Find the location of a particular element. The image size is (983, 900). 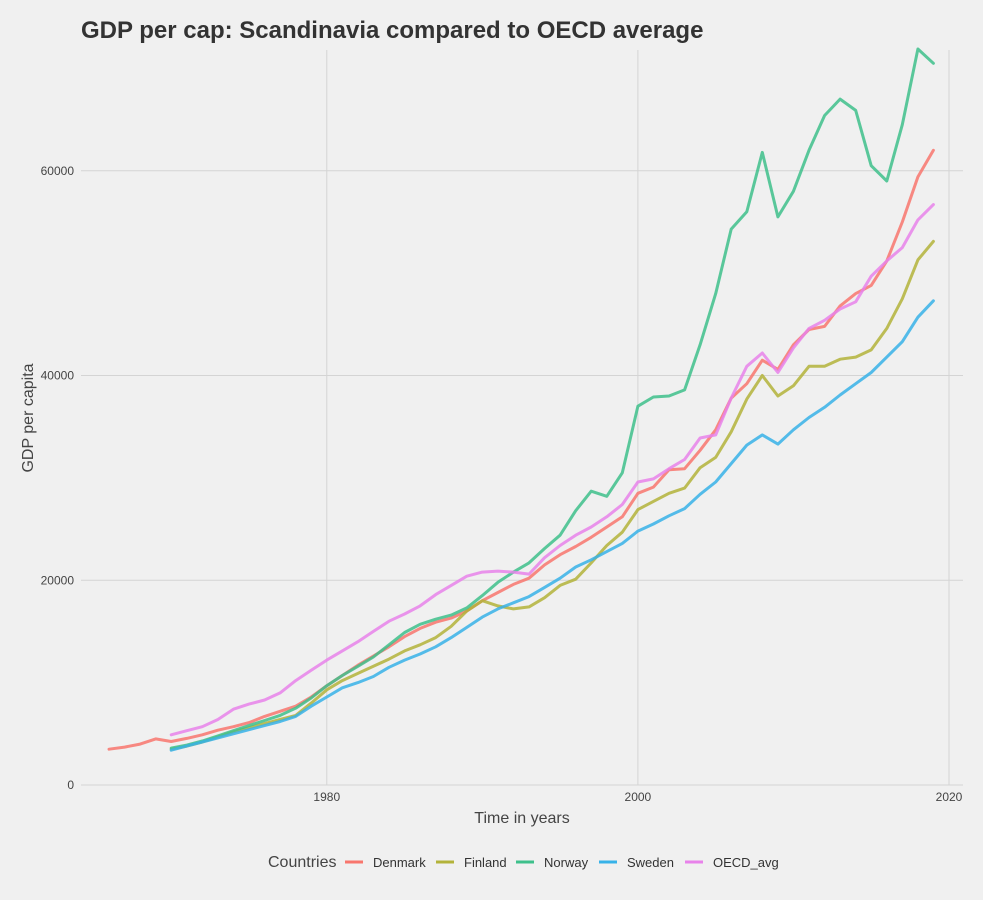

y-tick-label: 60000 is located at coordinates (58, 171).